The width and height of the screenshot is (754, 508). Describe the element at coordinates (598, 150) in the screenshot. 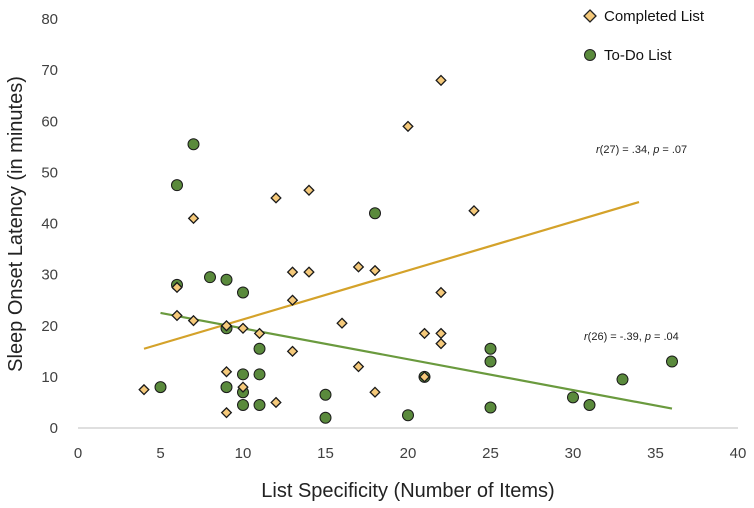

I see `annotation-completed-r-letter: r` at that location.